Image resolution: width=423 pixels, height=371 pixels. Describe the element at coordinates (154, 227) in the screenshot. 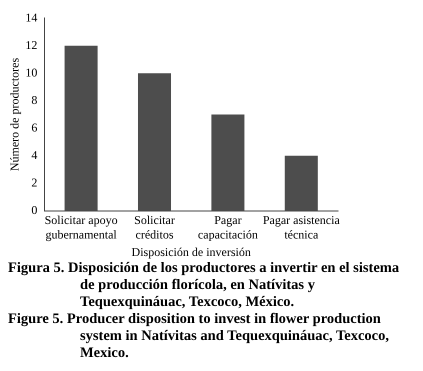

I see `x-tick-label: Solicitar créditos` at that location.